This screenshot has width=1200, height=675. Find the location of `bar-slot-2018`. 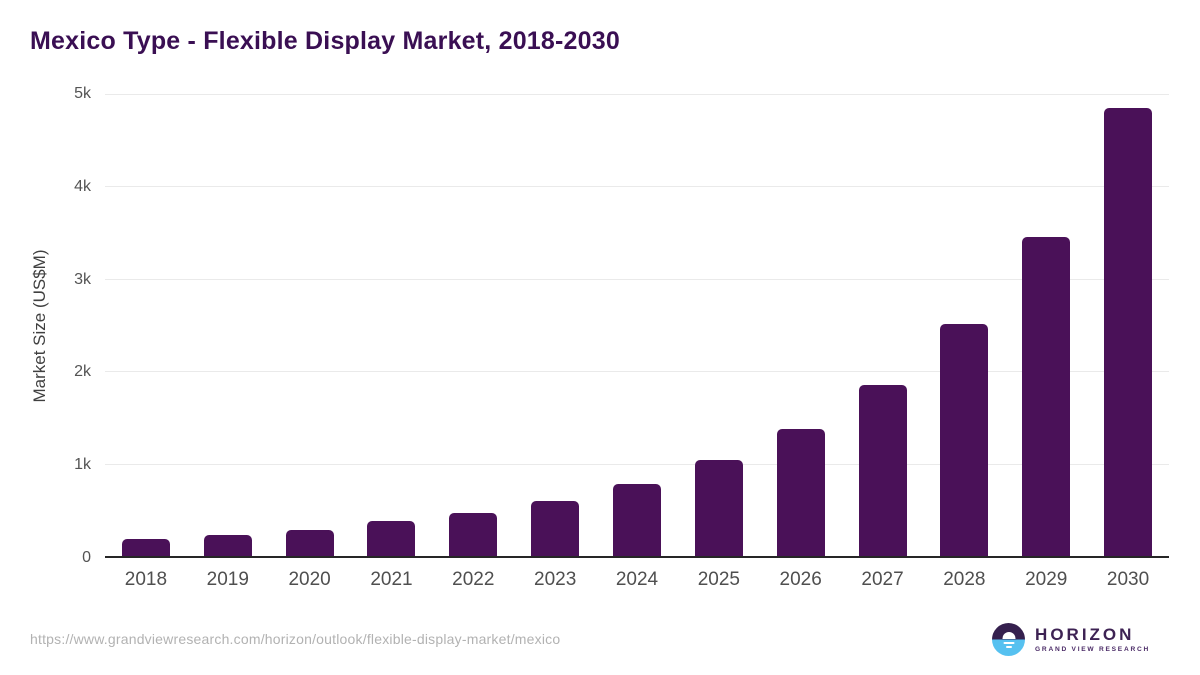

bar-slot-2018 is located at coordinates (146, 547).